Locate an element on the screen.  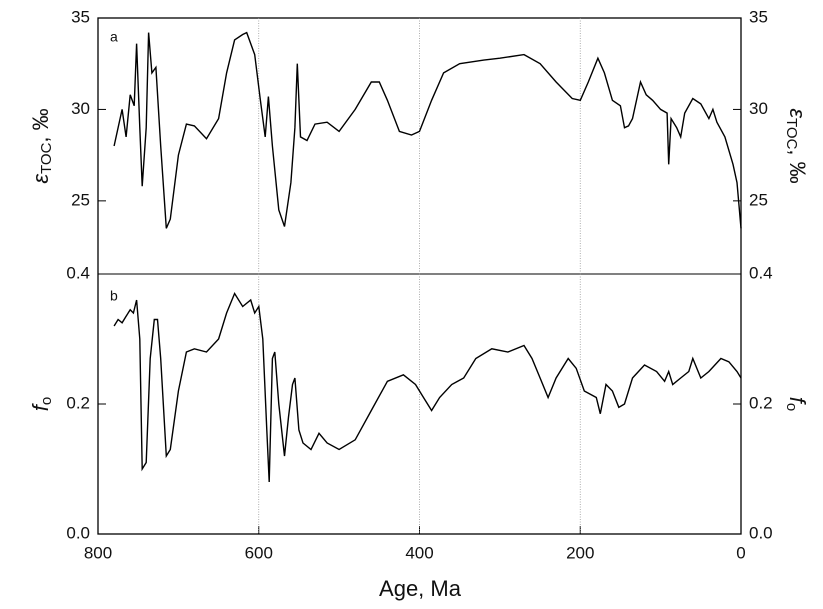
y-axis-label: fo is located at coordinates (41, 404).